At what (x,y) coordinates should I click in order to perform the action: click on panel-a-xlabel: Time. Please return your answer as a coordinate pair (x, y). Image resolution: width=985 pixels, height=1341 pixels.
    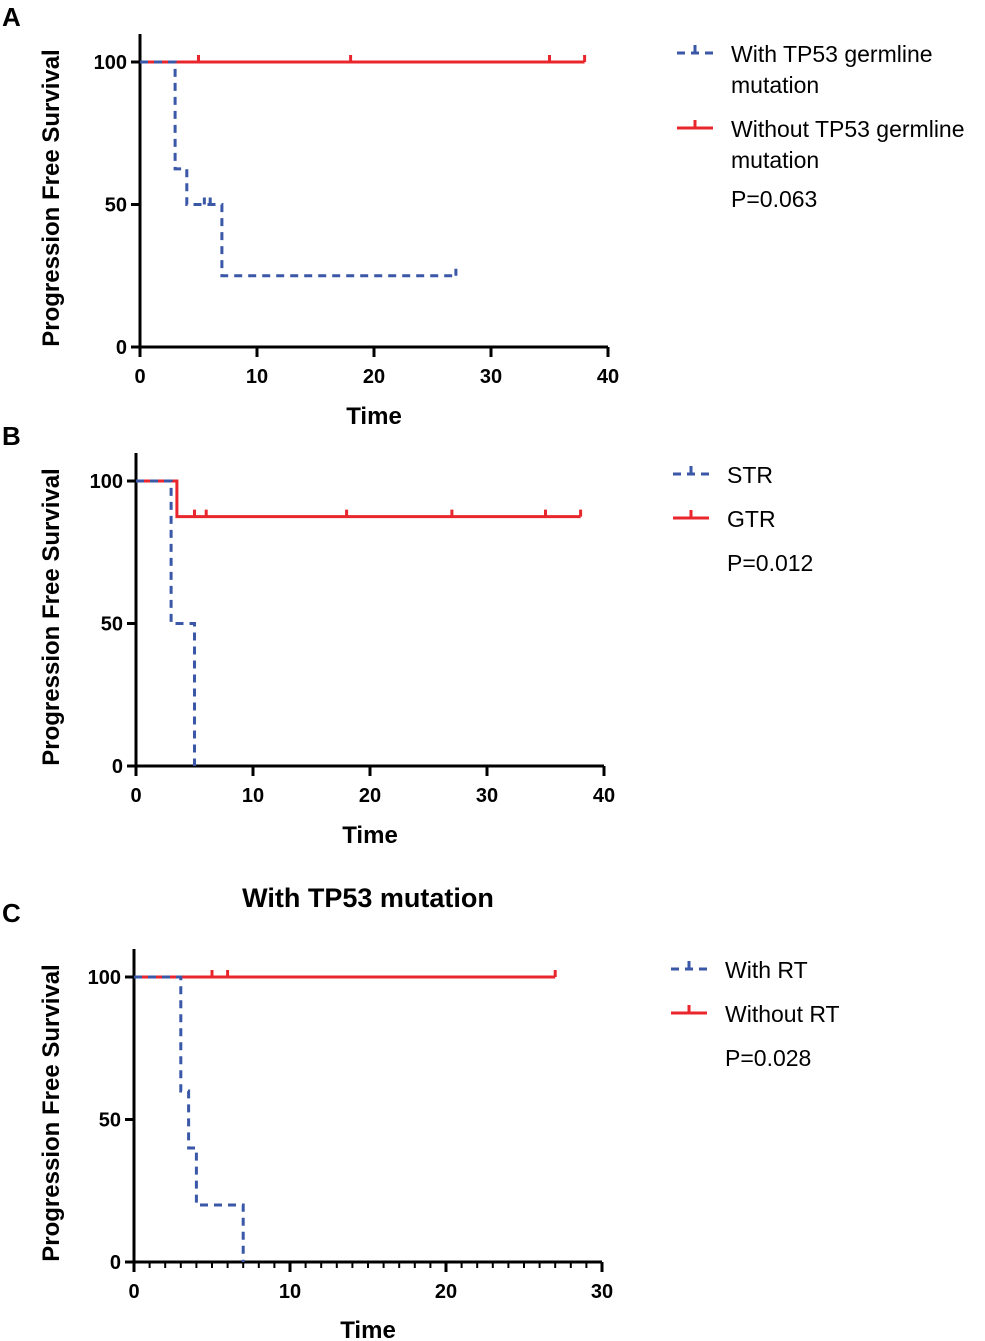
    Looking at the image, I should click on (374, 416).